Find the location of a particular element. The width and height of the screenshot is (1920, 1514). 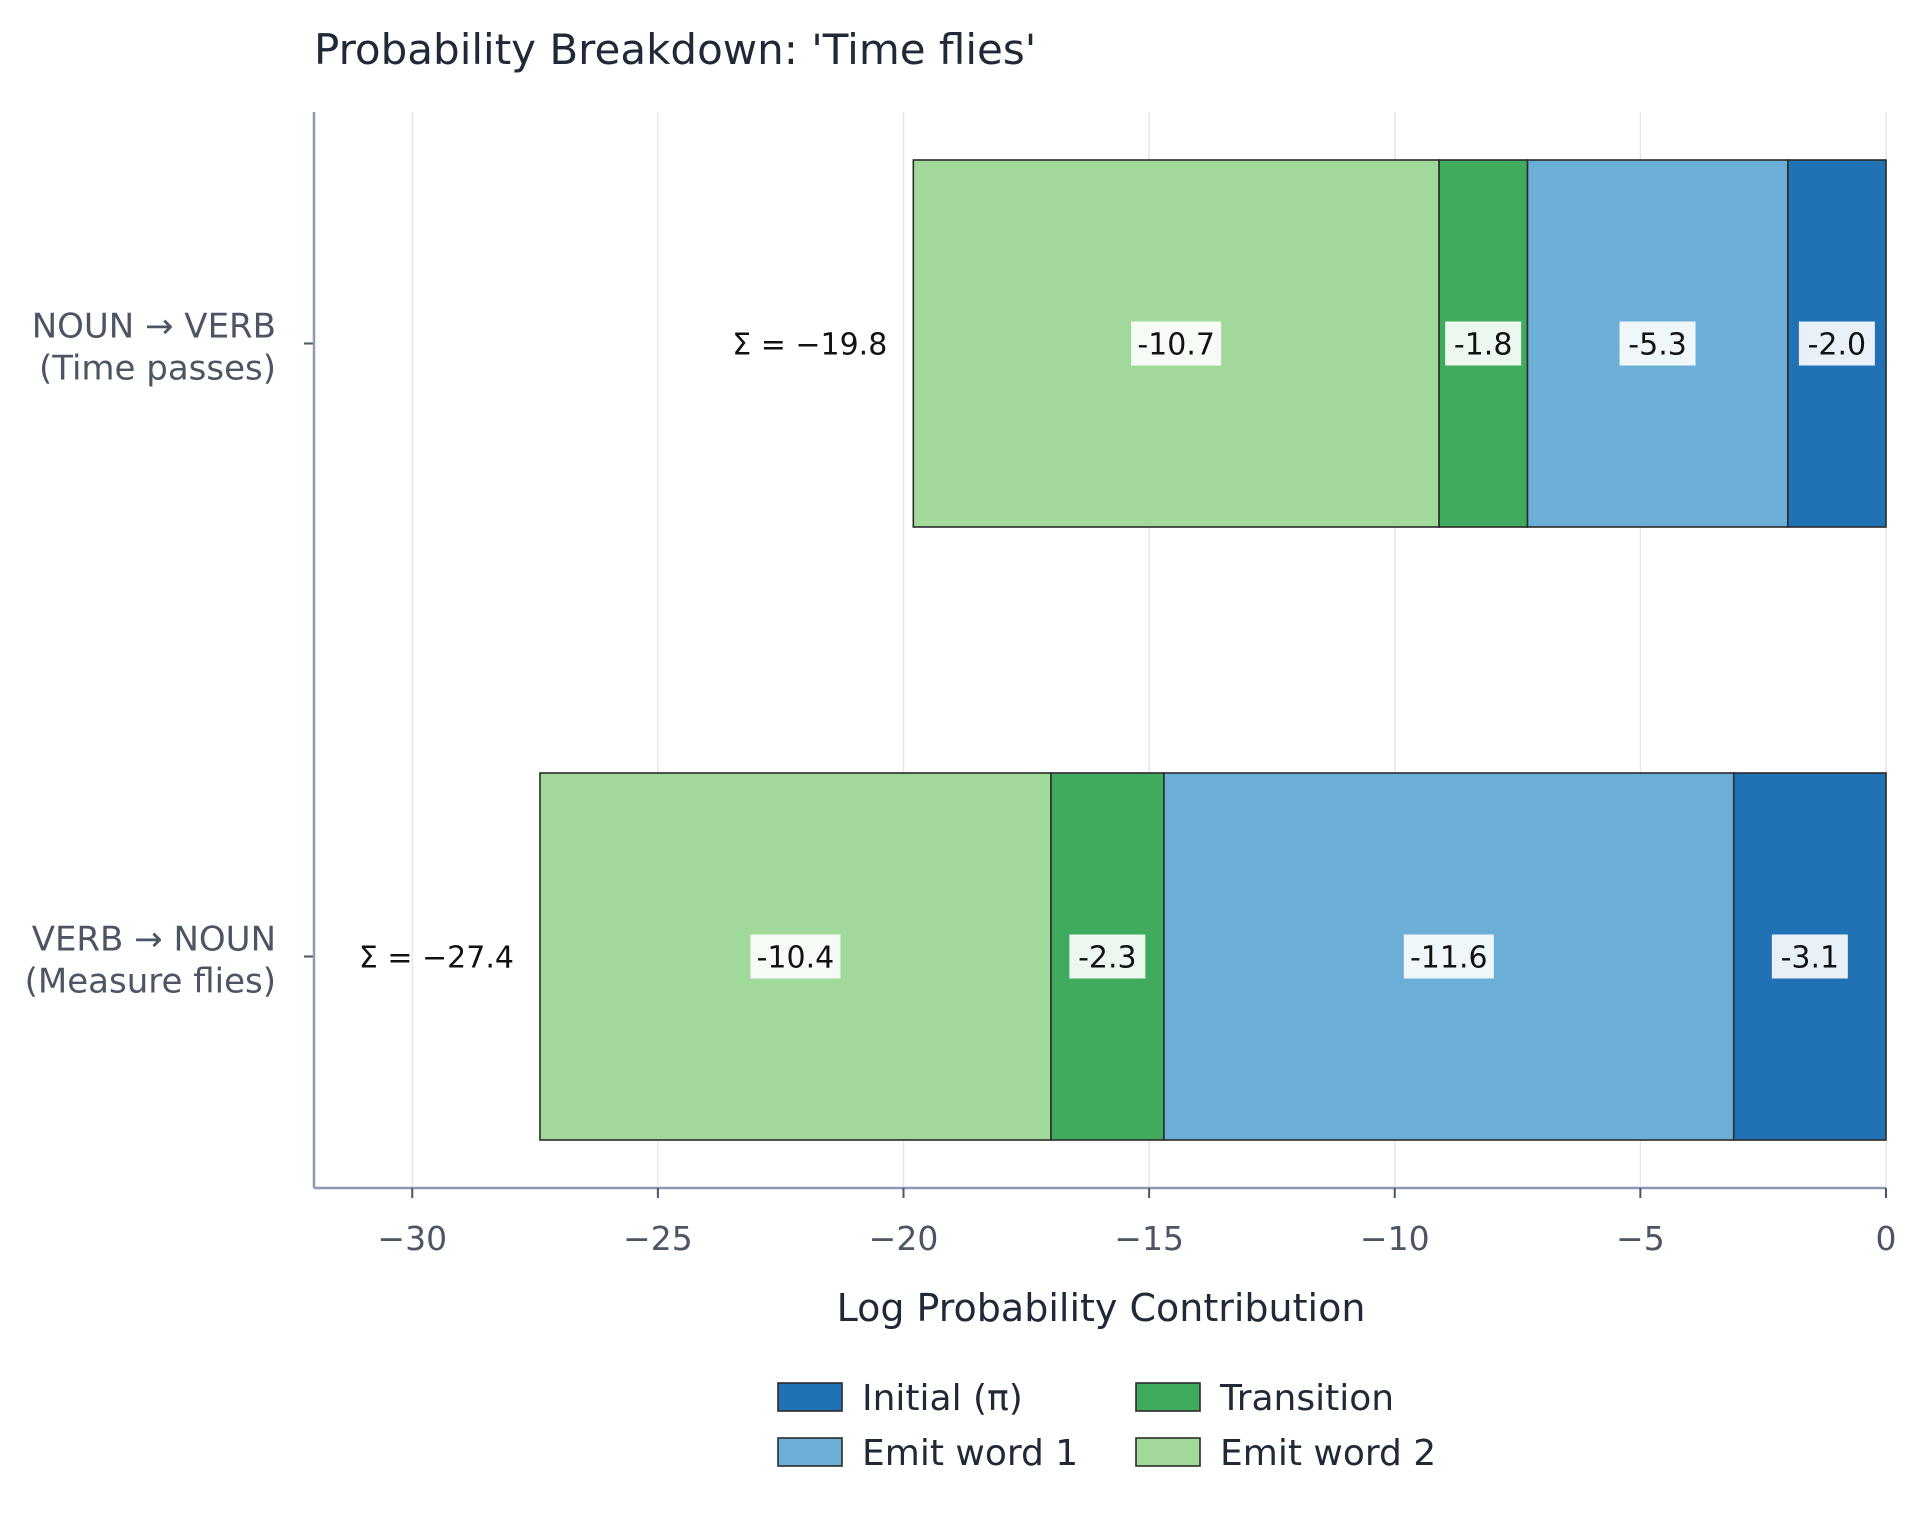

category-sublabel: (Time passes) is located at coordinates (157, 369).